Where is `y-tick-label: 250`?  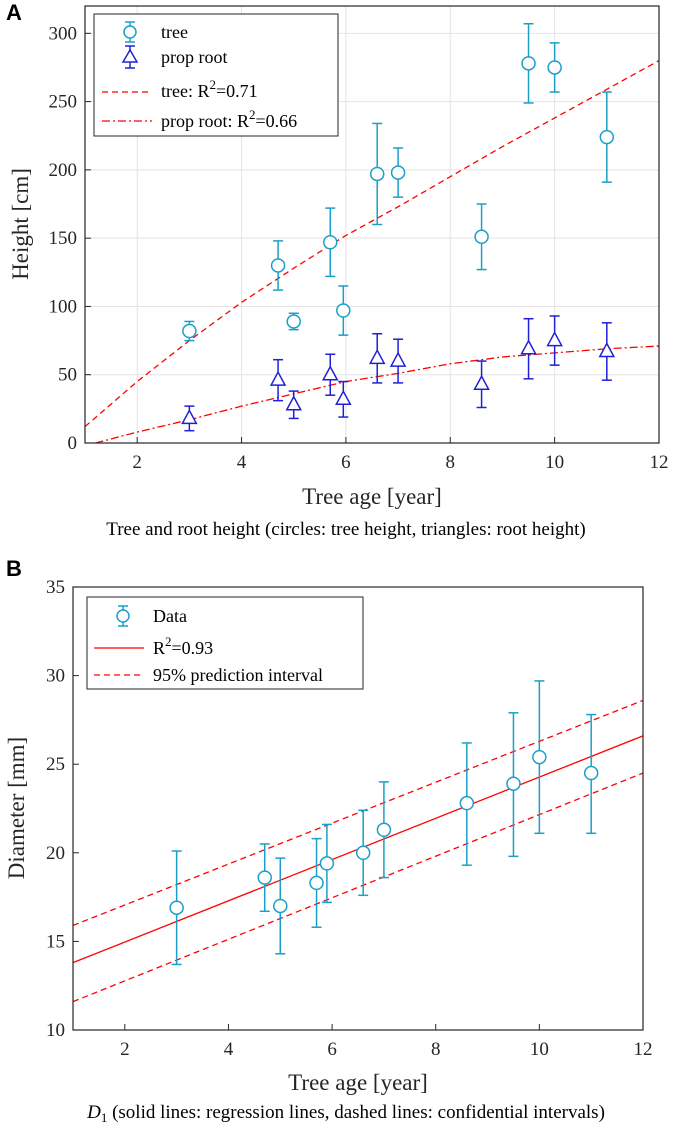
y-tick-label: 250 is located at coordinates (63, 102).